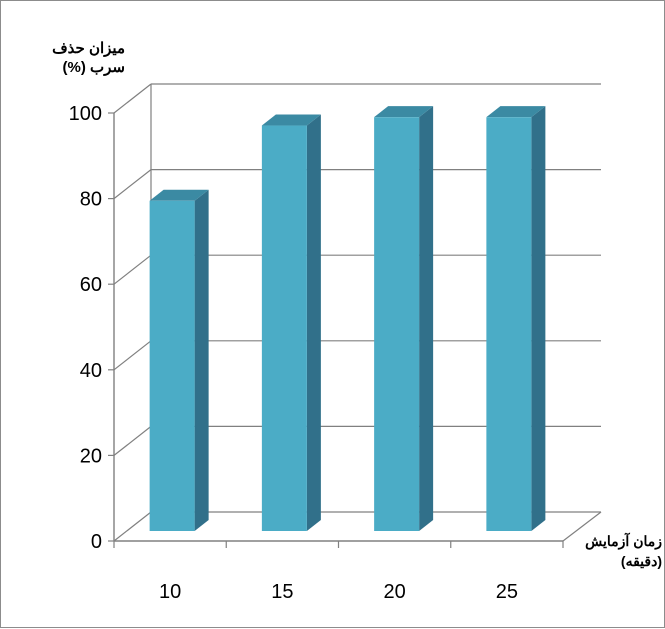 The height and width of the screenshot is (629, 665). I want to click on y-tick-label: 80, so click(91, 200).